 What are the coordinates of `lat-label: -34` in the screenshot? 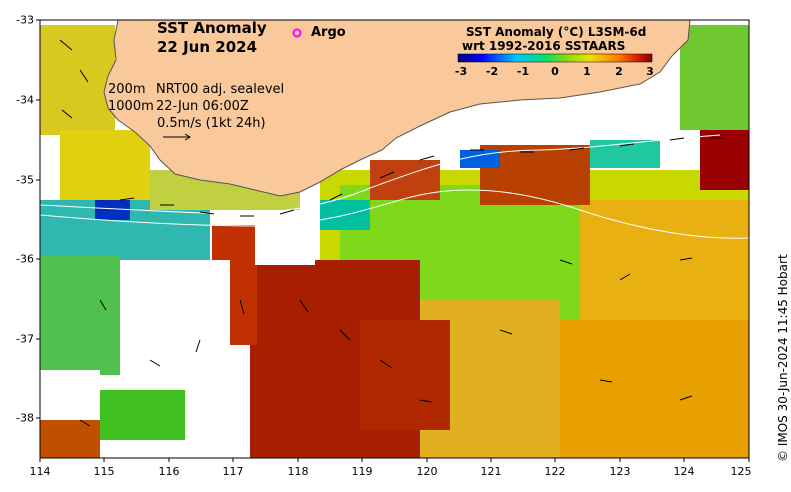 It's located at (25, 100).